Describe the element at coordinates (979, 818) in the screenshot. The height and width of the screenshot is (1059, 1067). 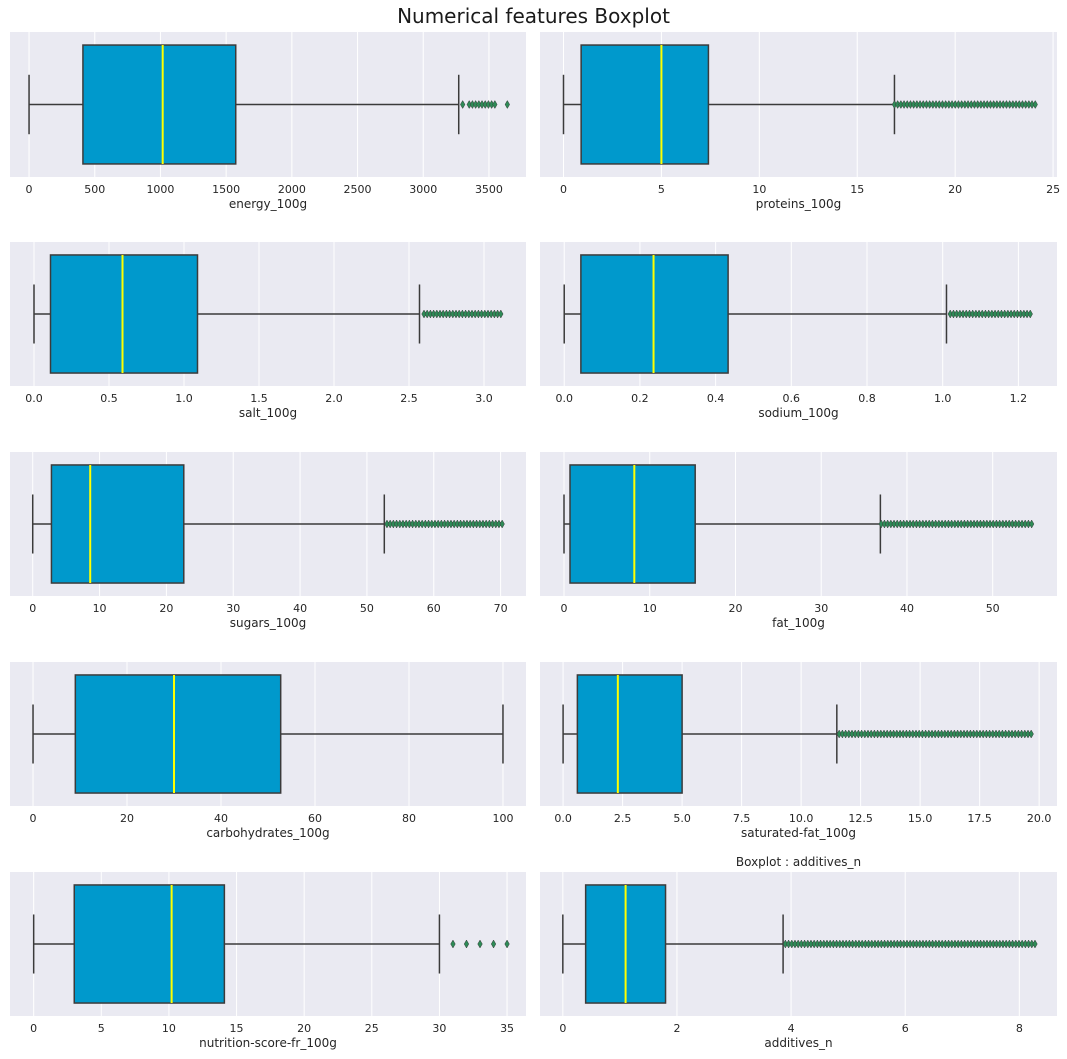
I see `tick-label: 17.5` at that location.